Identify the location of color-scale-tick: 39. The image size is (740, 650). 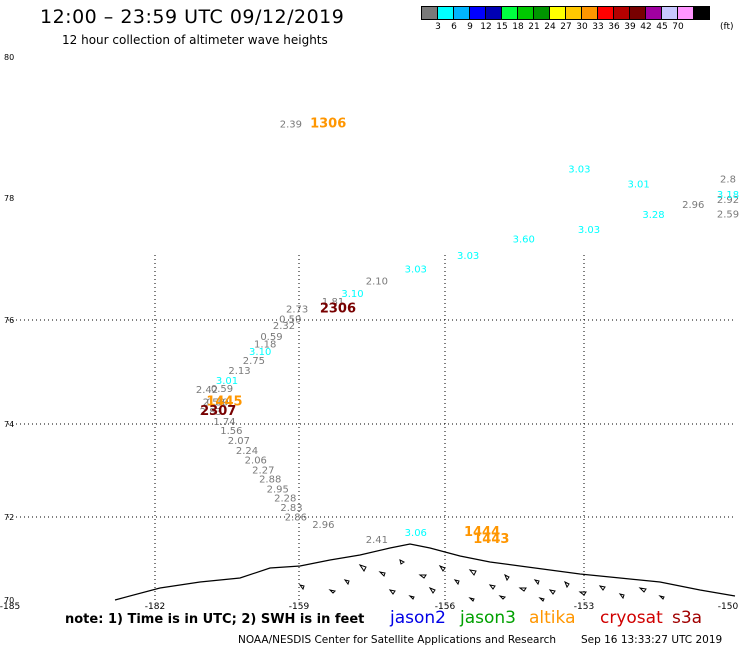
(630, 27).